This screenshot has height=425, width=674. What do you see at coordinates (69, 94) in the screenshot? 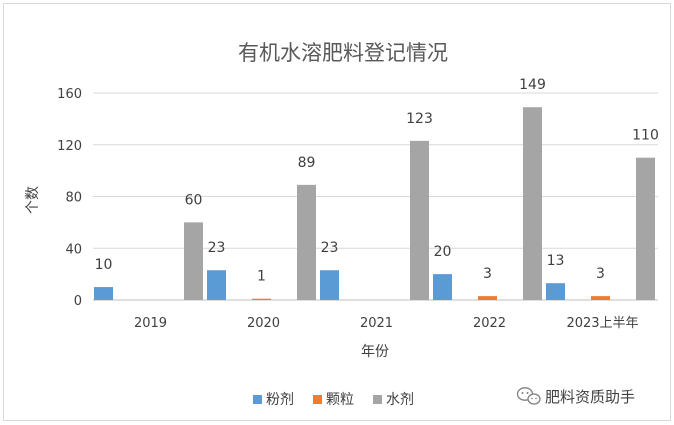
I see `y-tick-label: 160` at bounding box center [69, 94].